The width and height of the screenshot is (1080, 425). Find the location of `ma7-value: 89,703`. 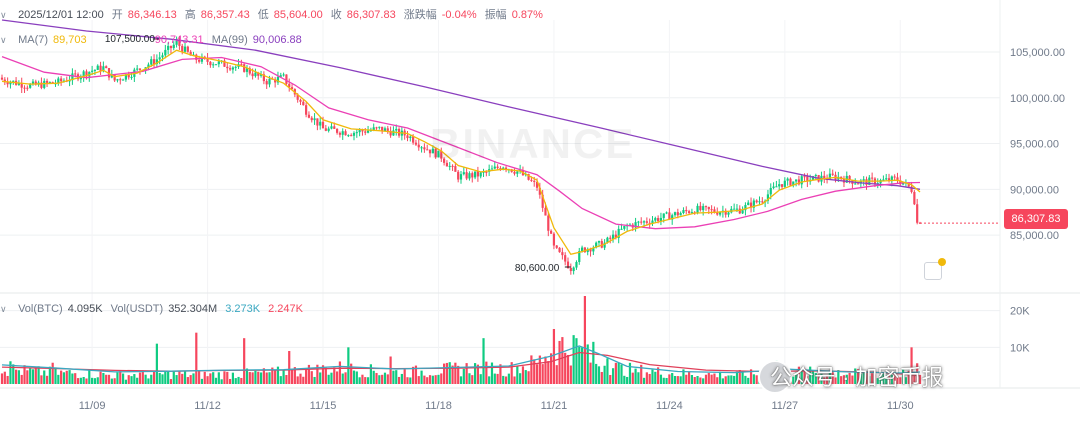

ma7-value: 89,703 is located at coordinates (70, 40).